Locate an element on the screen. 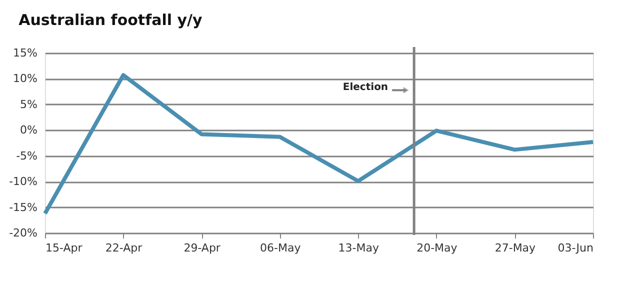  x-tick-label: 27-May is located at coordinates (515, 248).